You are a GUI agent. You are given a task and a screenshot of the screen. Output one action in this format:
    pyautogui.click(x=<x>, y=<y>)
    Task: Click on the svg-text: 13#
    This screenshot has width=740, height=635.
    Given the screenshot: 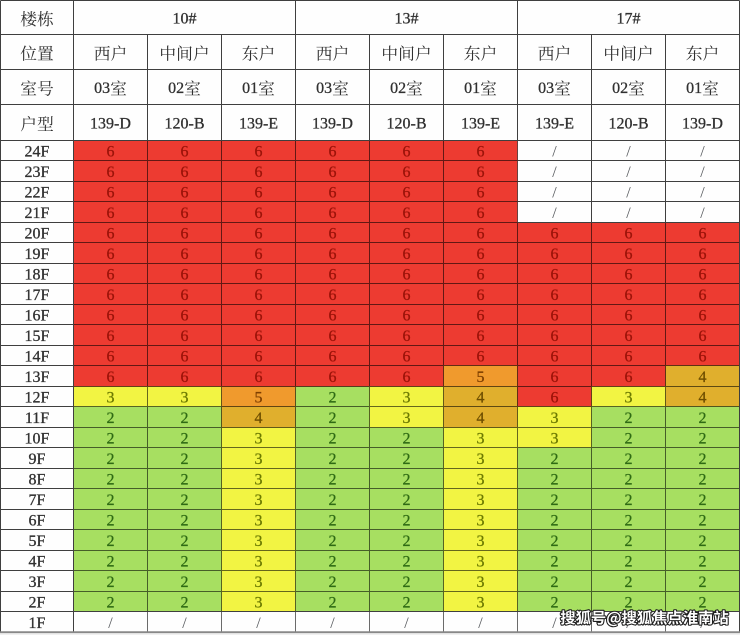 What is the action you would take?
    pyautogui.click(x=407, y=18)
    